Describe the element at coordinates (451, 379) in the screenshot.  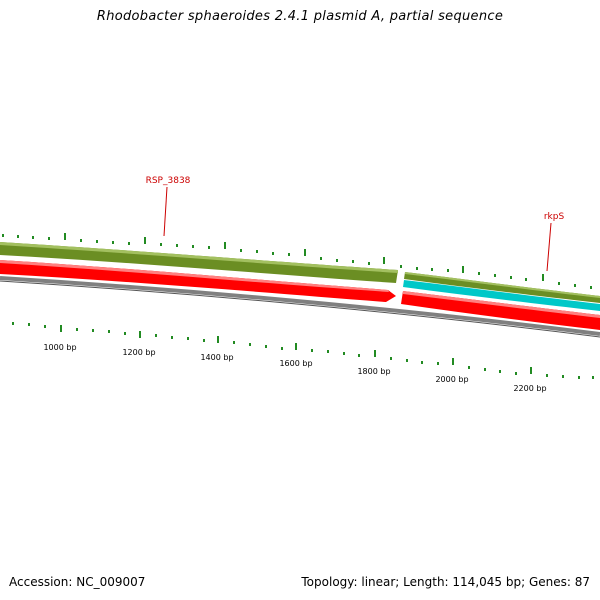
I see `scale-label-2000: 2000 bp` at that location.